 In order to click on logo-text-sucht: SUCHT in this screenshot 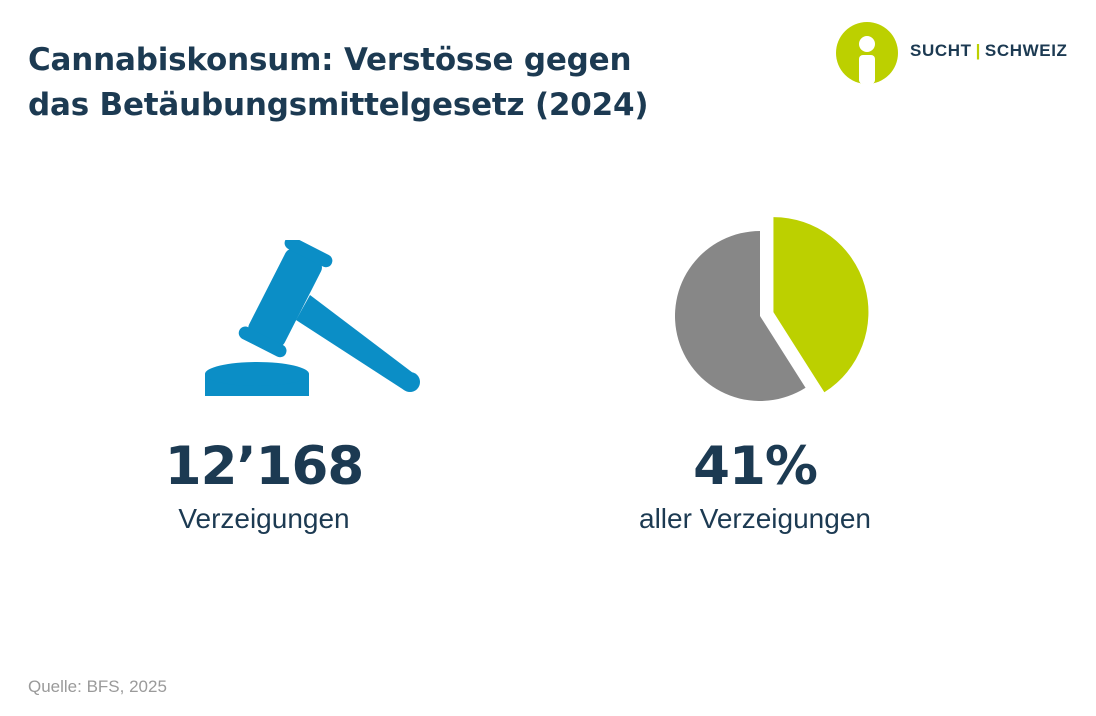, I will do `click(941, 50)`.